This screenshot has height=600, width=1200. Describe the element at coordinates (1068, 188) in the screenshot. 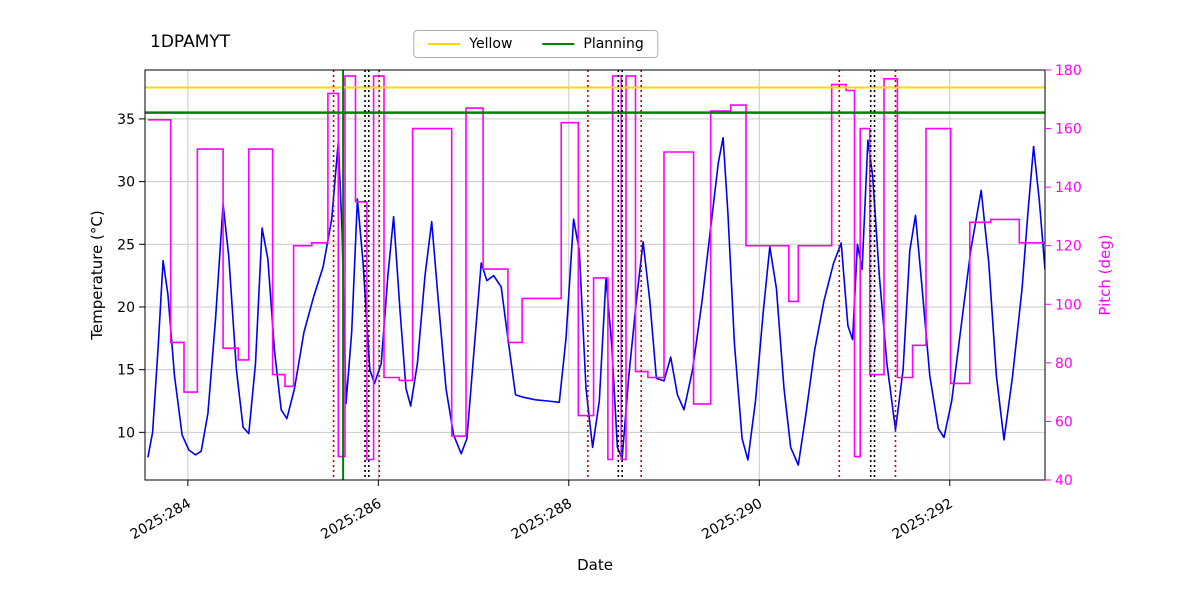

I see `y-tick-label-right: 140` at that location.